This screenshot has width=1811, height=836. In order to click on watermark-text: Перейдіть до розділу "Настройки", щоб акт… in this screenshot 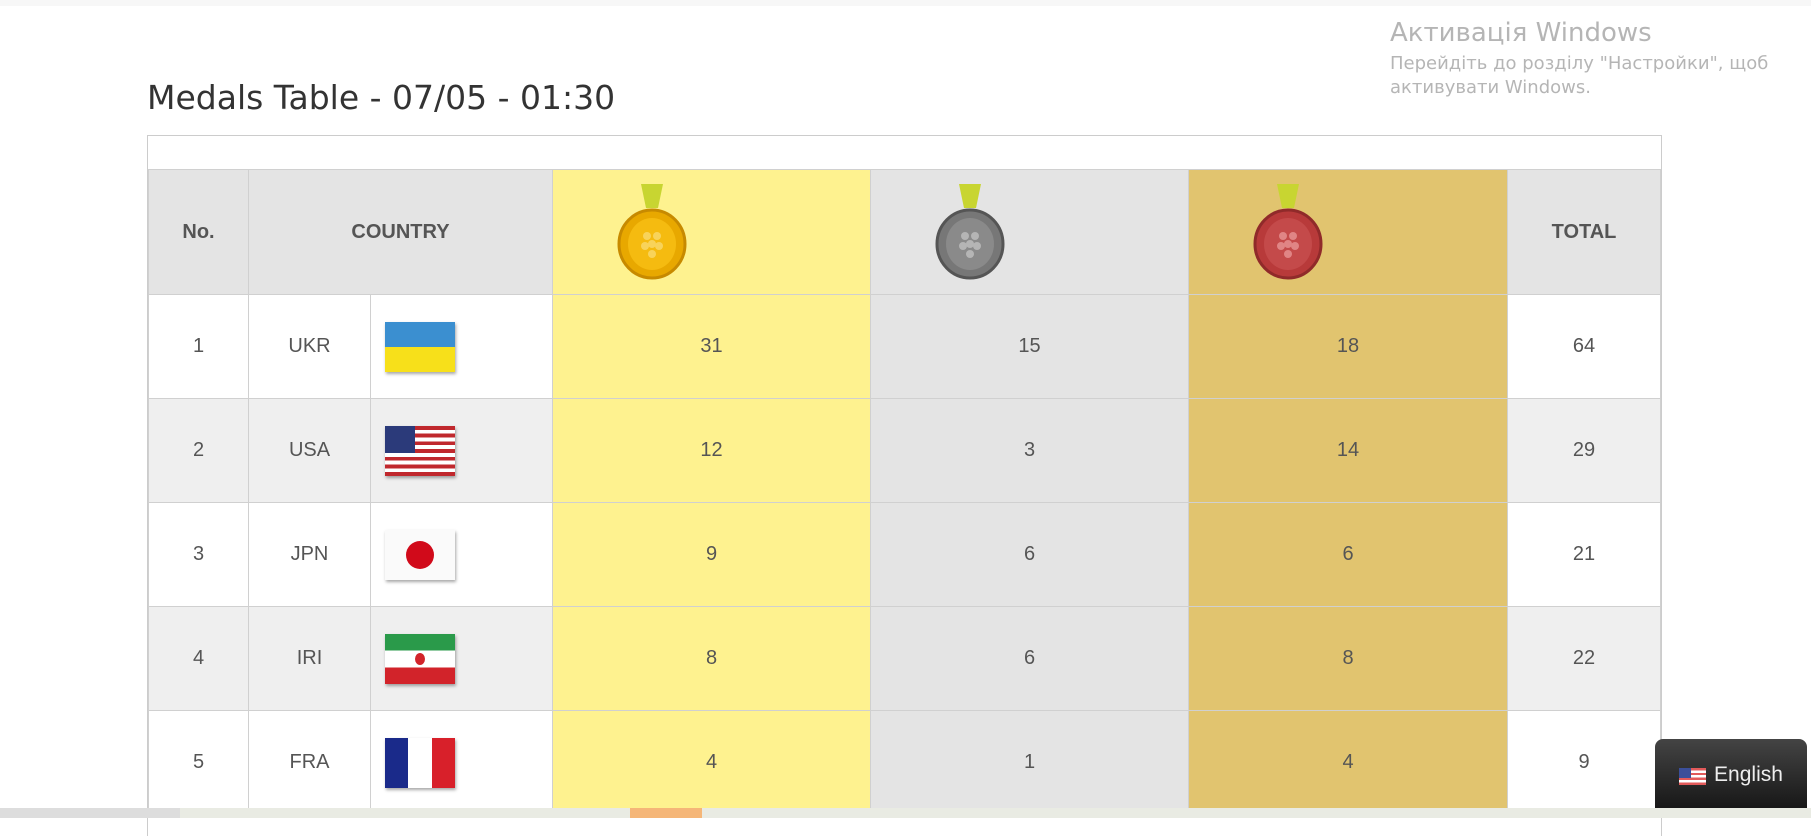, I will do `click(1579, 76)`.